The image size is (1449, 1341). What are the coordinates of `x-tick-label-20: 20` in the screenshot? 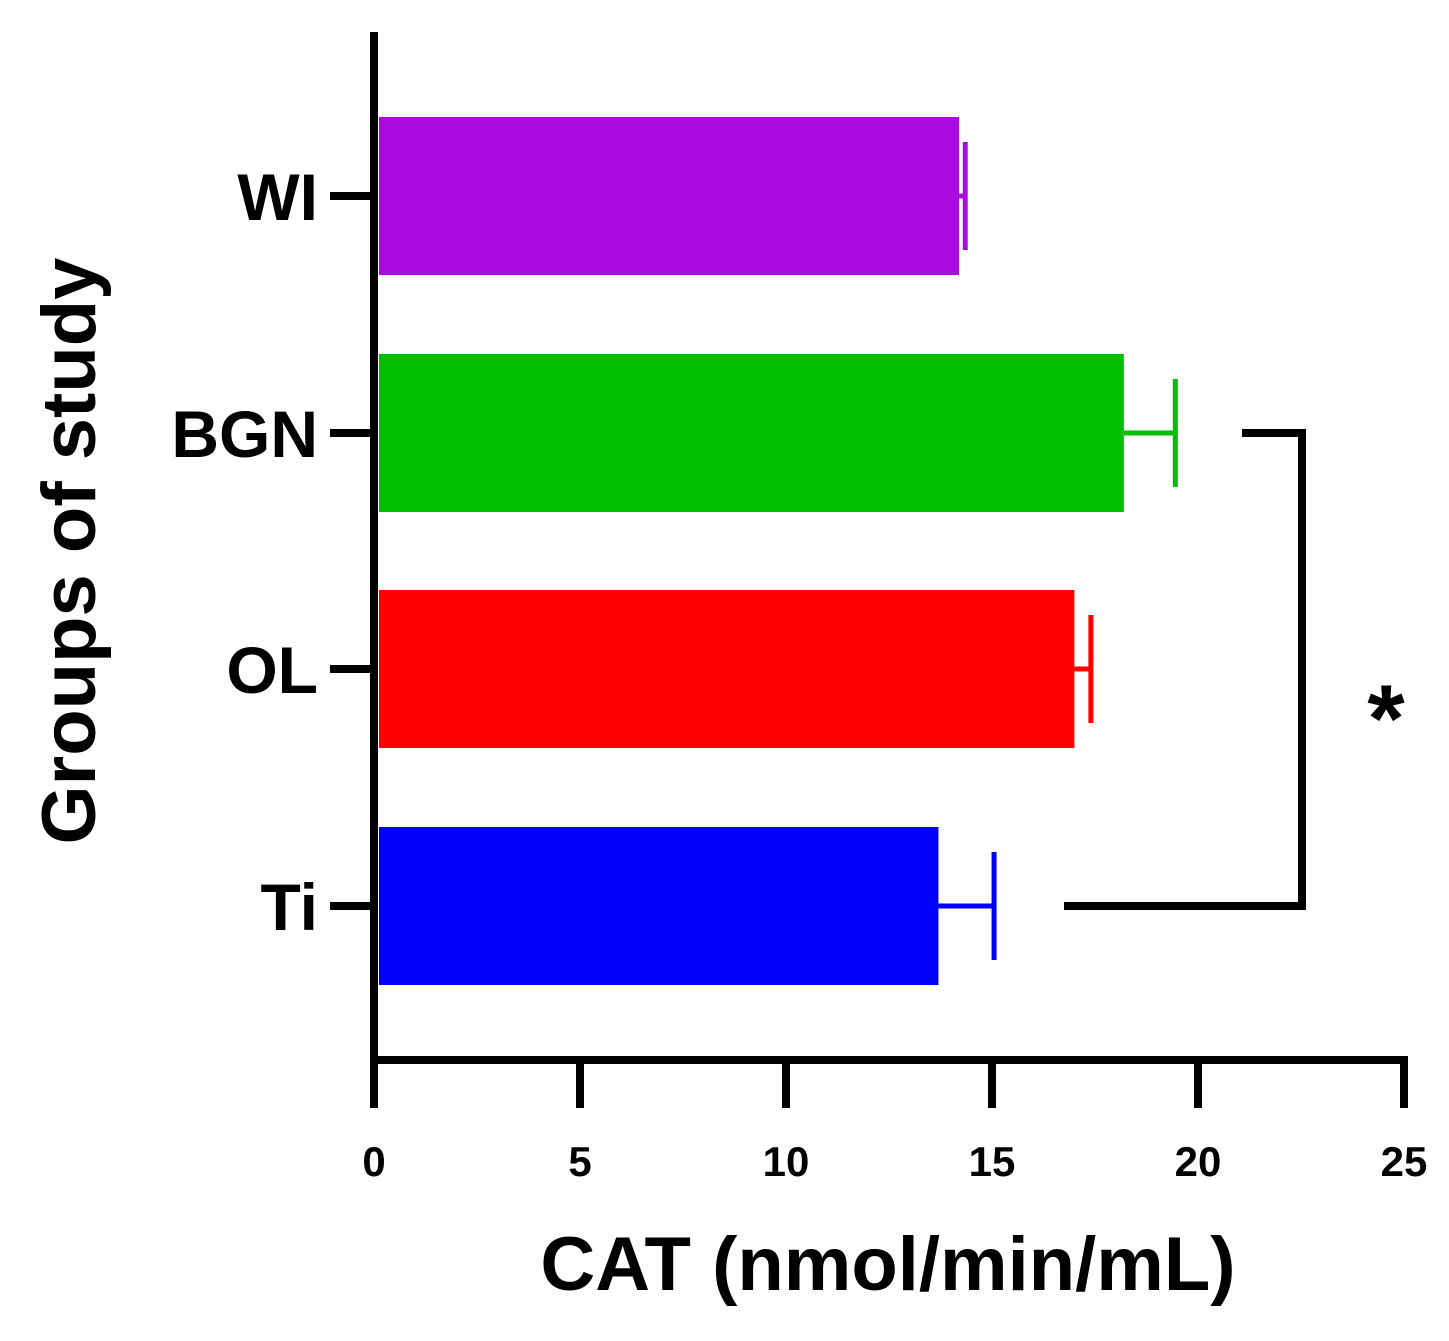 It's located at (1198, 1161).